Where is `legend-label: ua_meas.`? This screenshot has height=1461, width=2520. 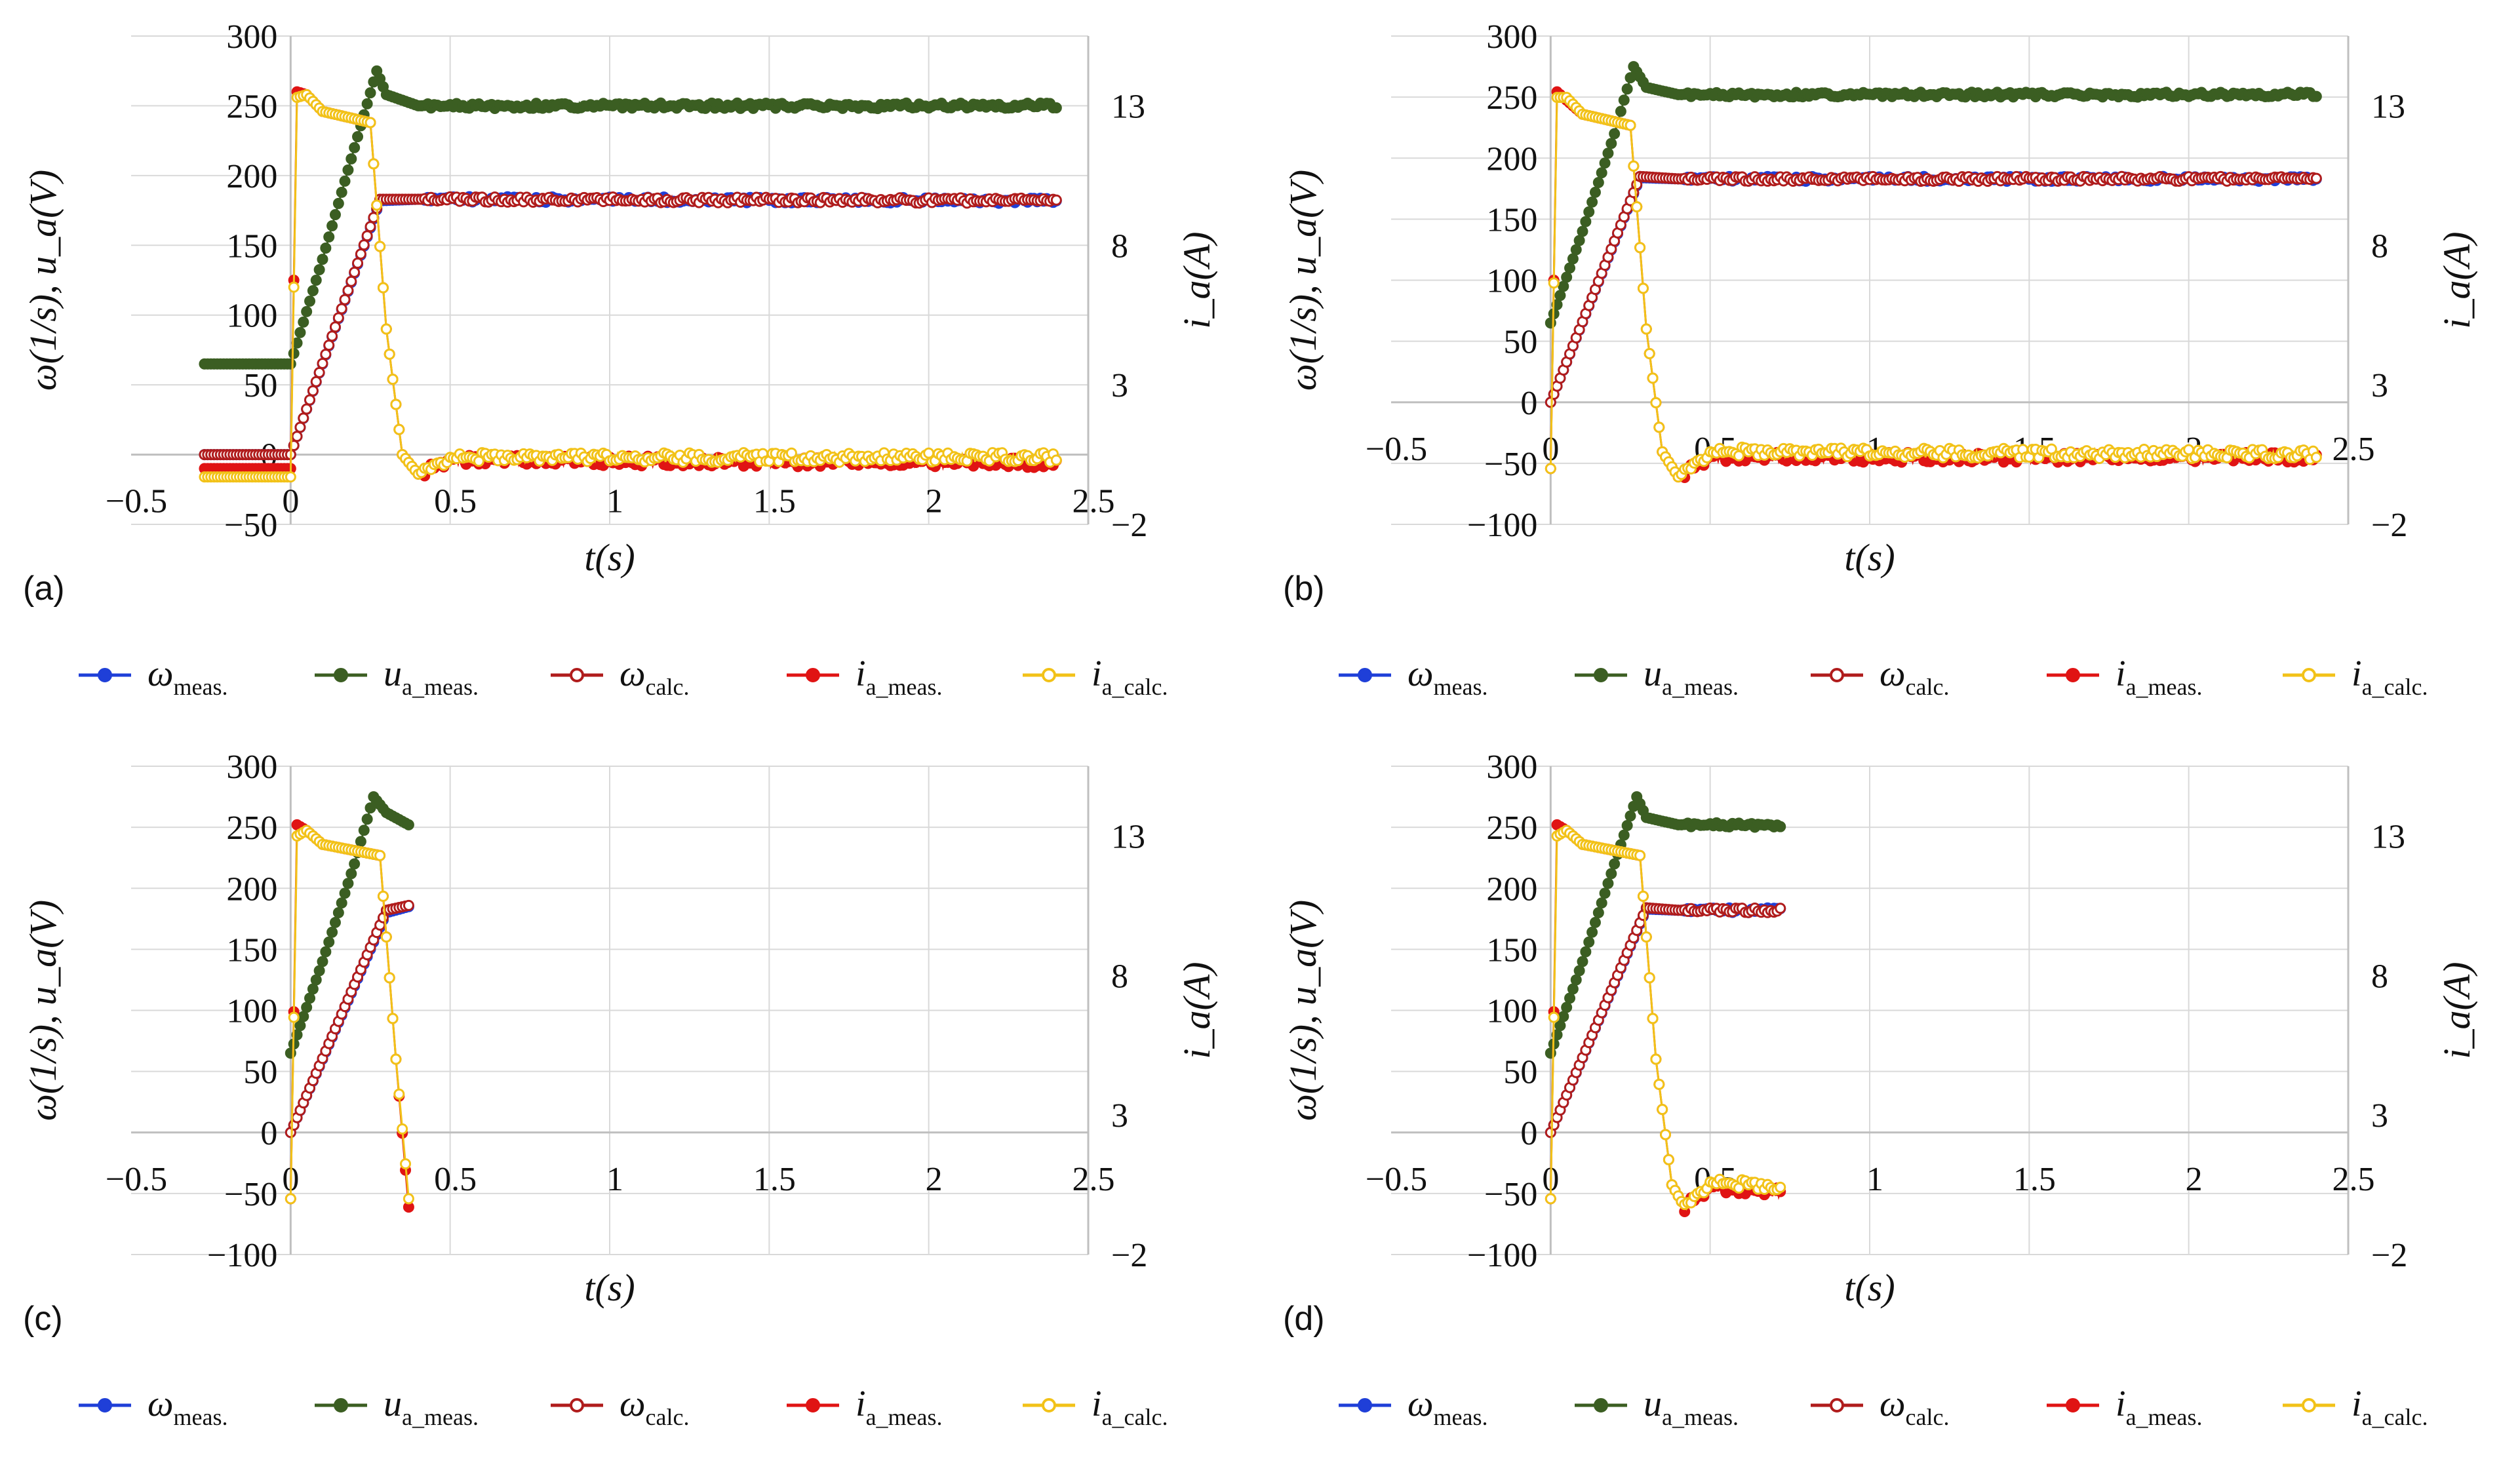
legend-label: ua_meas. is located at coordinates (431, 1407).